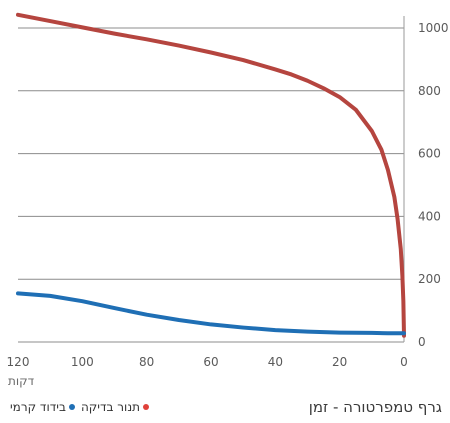 The image size is (450, 423). I want to click on chart-title: גרף טמפרטורה - זמן, so click(375, 407).